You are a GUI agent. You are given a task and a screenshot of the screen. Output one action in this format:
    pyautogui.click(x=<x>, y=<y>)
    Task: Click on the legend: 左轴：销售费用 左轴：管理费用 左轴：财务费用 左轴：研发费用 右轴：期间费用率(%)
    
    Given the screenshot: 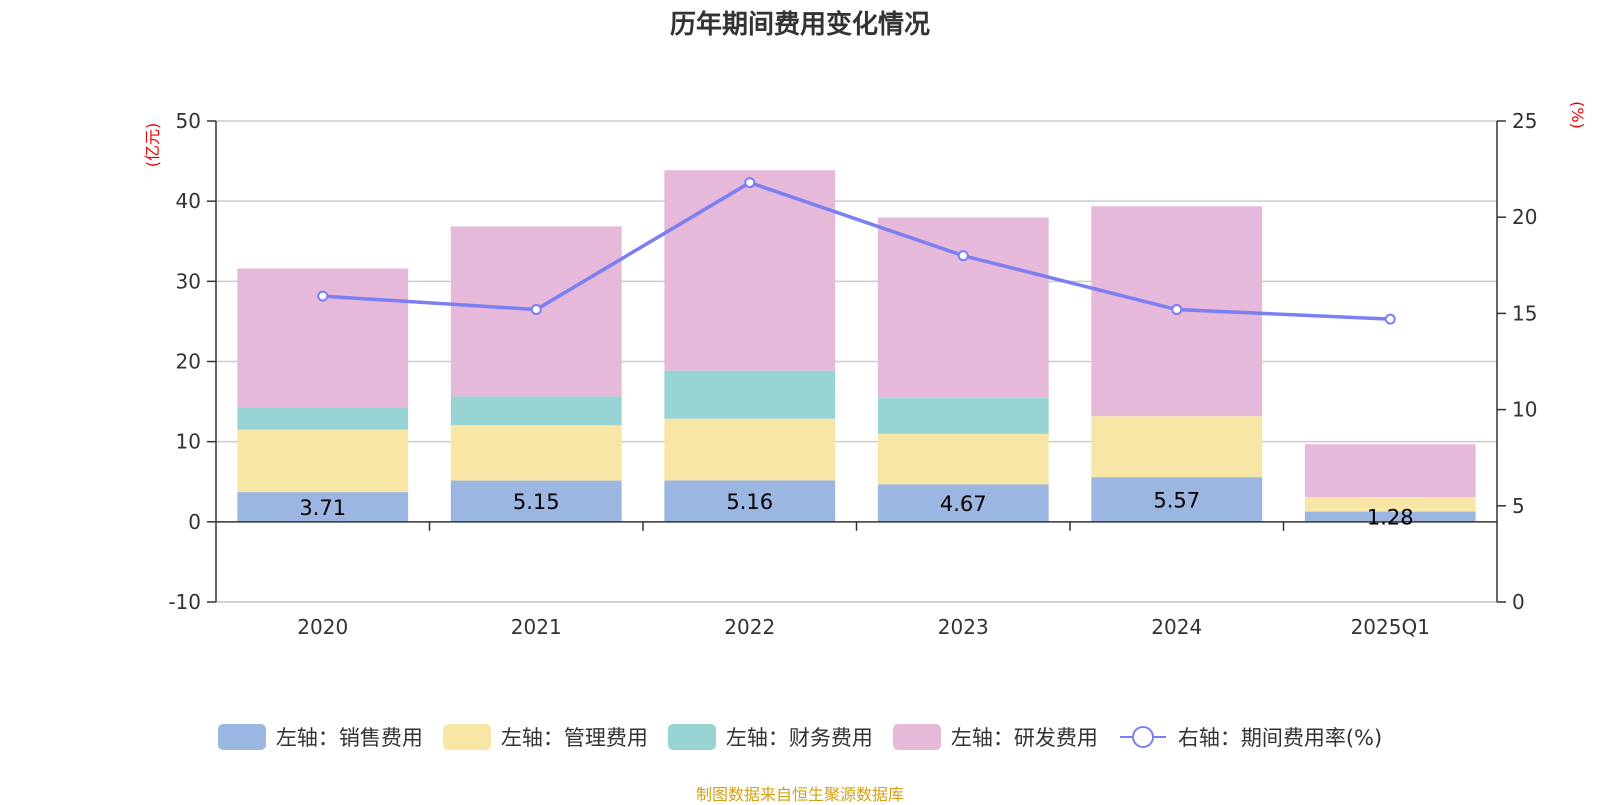 What is the action you would take?
    pyautogui.click(x=800, y=737)
    